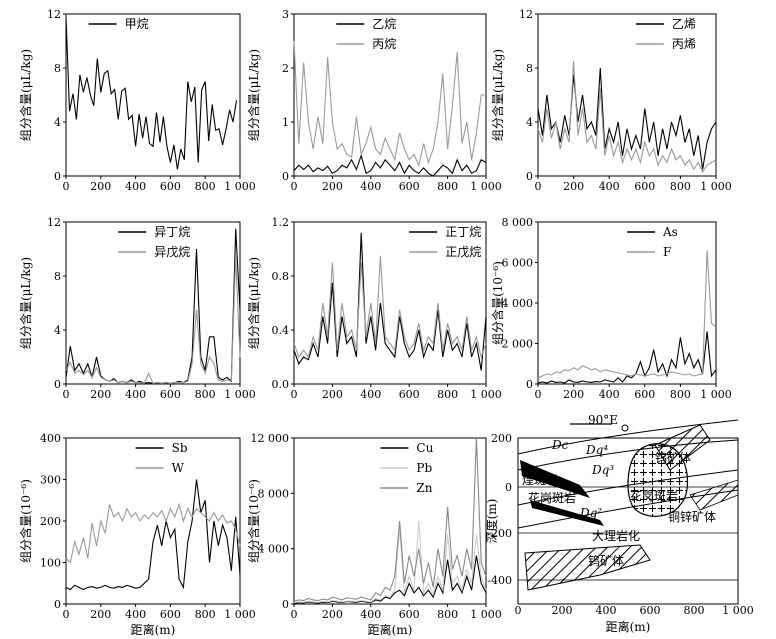 The height and width of the screenshot is (639, 776). Describe the element at coordinates (552, 497) in the screenshot. I see `granite-porphyry-left-label: 花岗斑岩` at that location.